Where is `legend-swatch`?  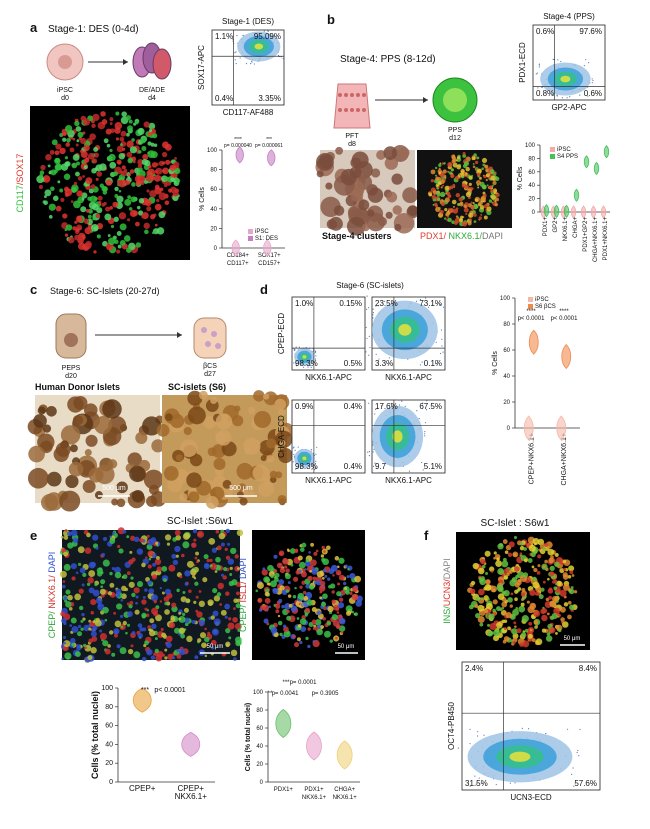
legend-swatch is located at coordinates (552, 156).